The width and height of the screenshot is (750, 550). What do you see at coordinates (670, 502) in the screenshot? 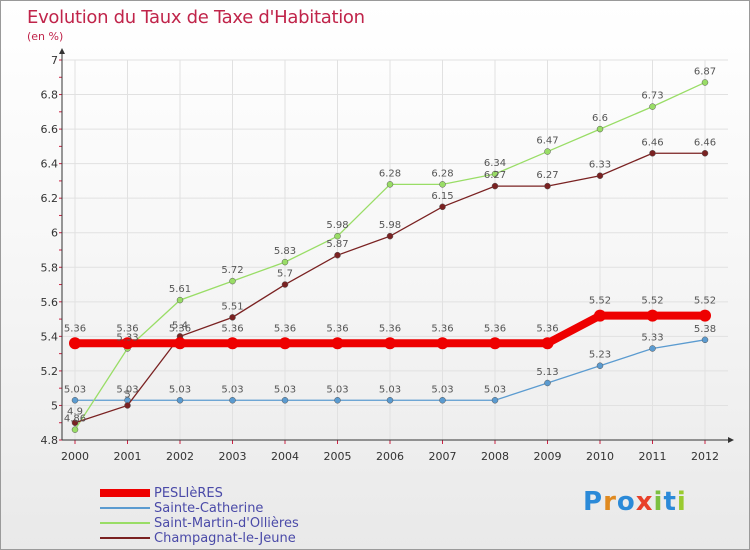
I see `logo-letter: t` at bounding box center [670, 502].